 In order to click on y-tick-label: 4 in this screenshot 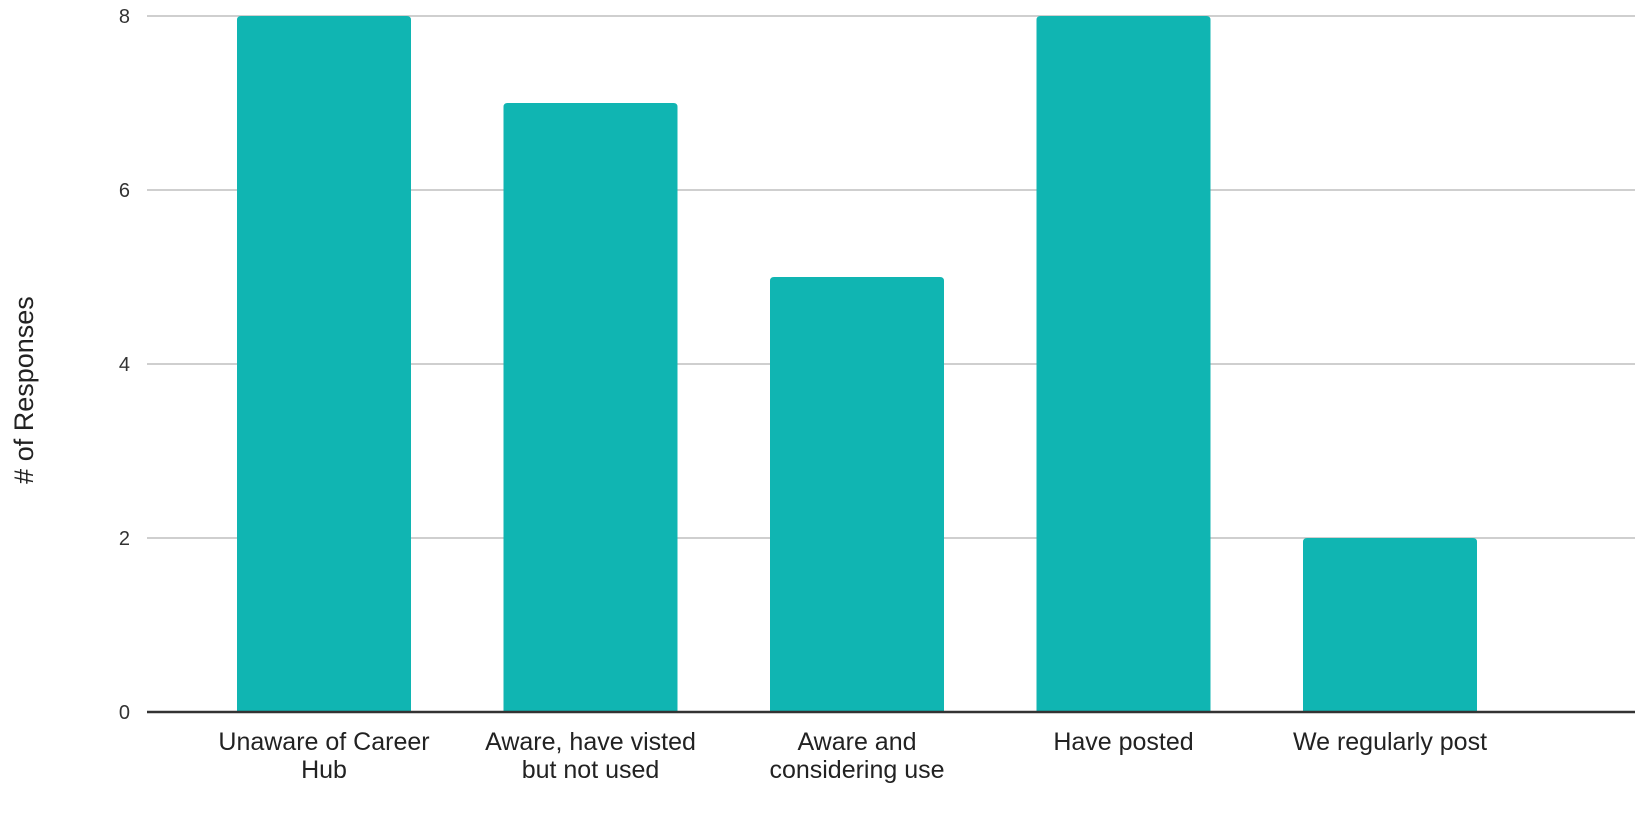, I will do `click(124, 365)`.